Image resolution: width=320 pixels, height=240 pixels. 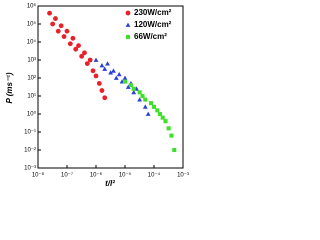 What do you see at coordinates (31, 79) in the screenshot?
I see `y-tick-label: 10²` at bounding box center [31, 79].